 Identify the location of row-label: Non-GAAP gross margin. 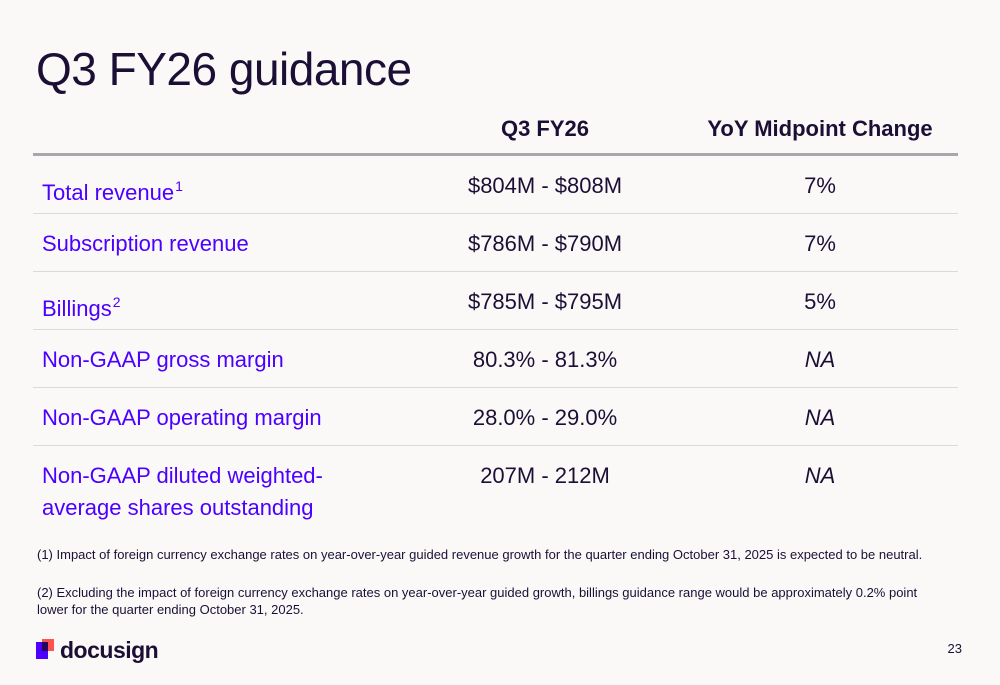
(163, 359).